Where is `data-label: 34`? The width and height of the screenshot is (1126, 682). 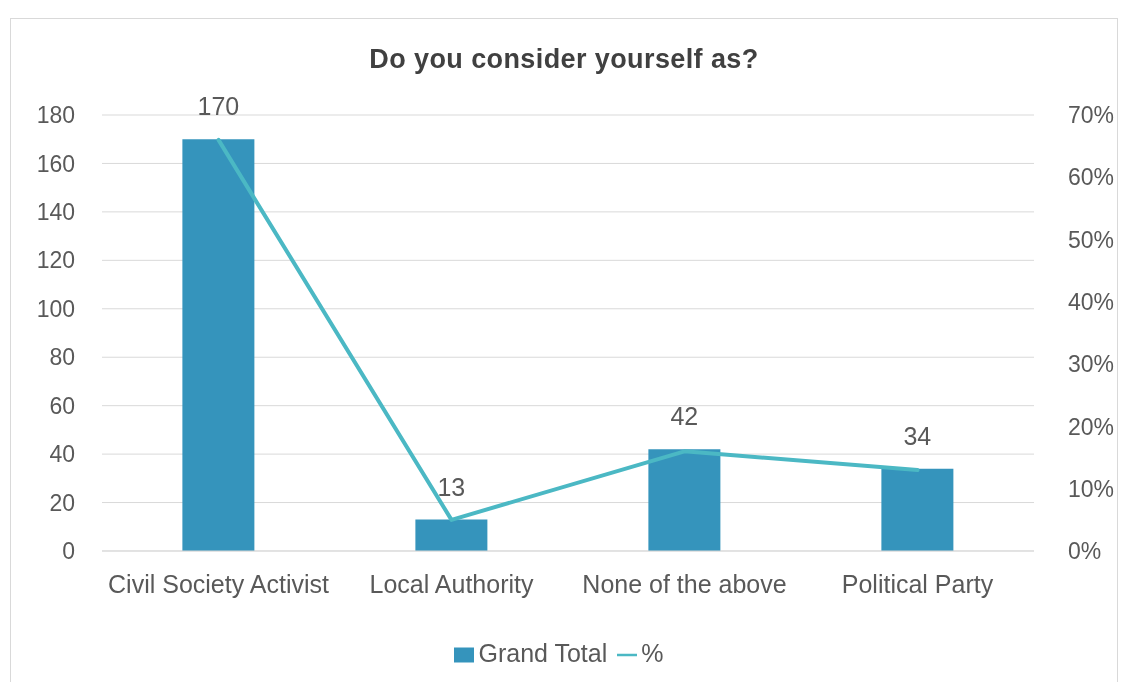 data-label: 34 is located at coordinates (917, 435).